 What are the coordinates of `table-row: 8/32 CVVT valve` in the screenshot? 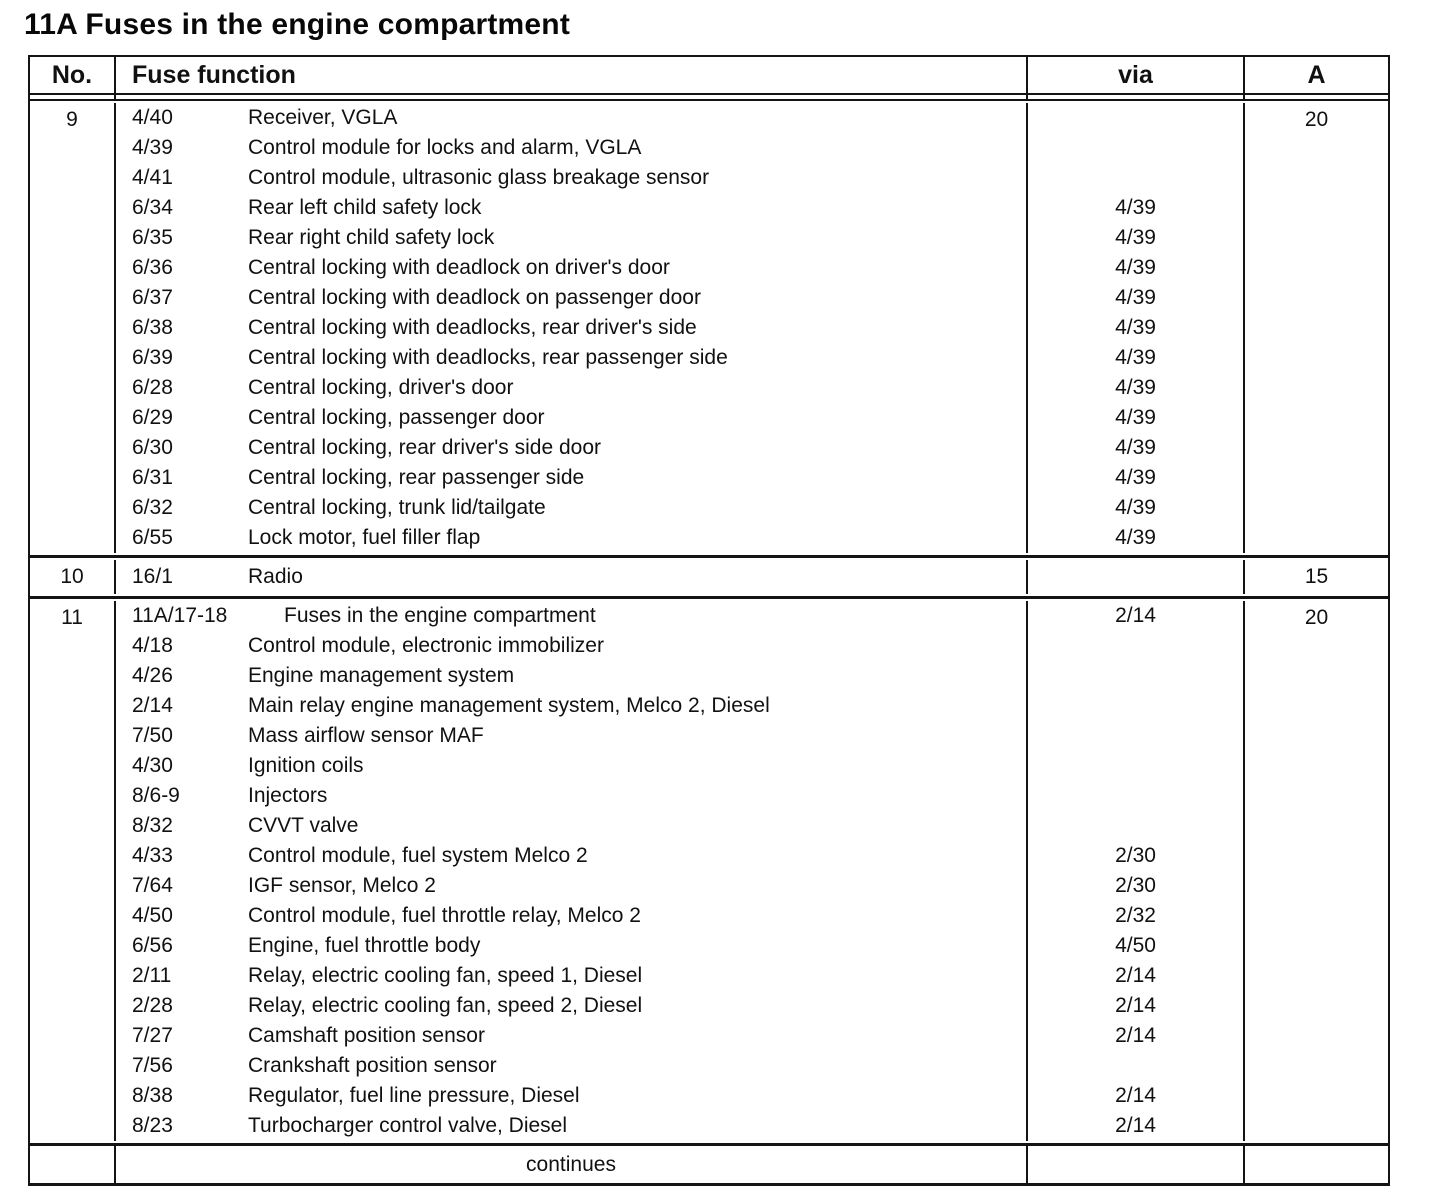 It's located at (680, 826).